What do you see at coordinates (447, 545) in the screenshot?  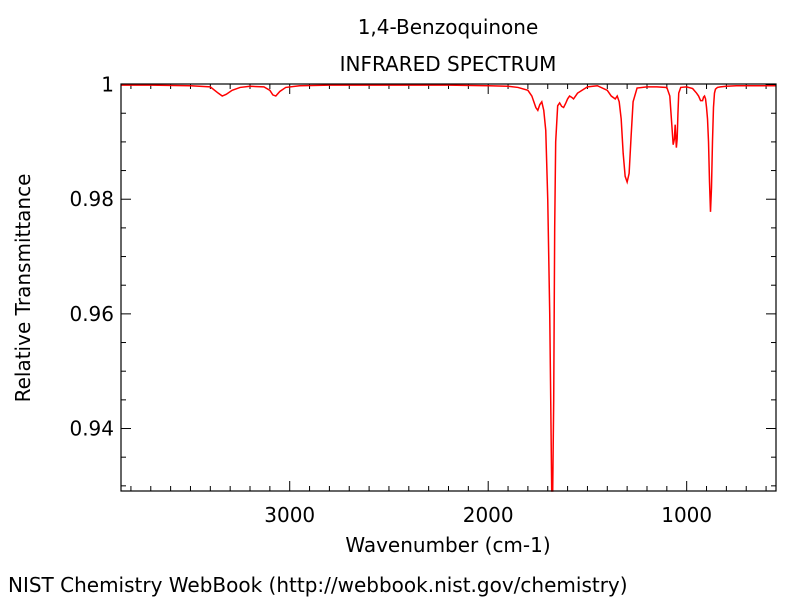 I see `x-axis-label: Wavenumber (cm-1)` at bounding box center [447, 545].